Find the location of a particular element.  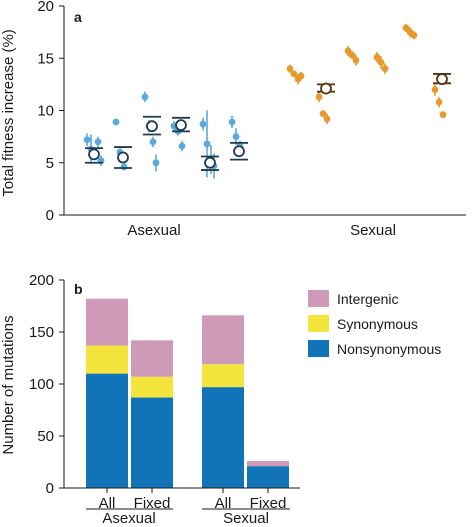

panel-a-y-axis: 0 5 10 15 20 is located at coordinates (50, 112).